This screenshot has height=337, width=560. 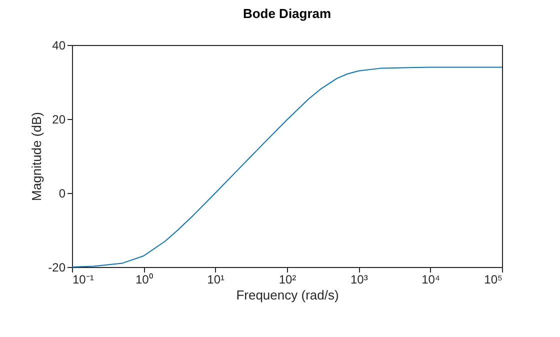 I want to click on y-tick-label: -20, so click(x=57, y=267).